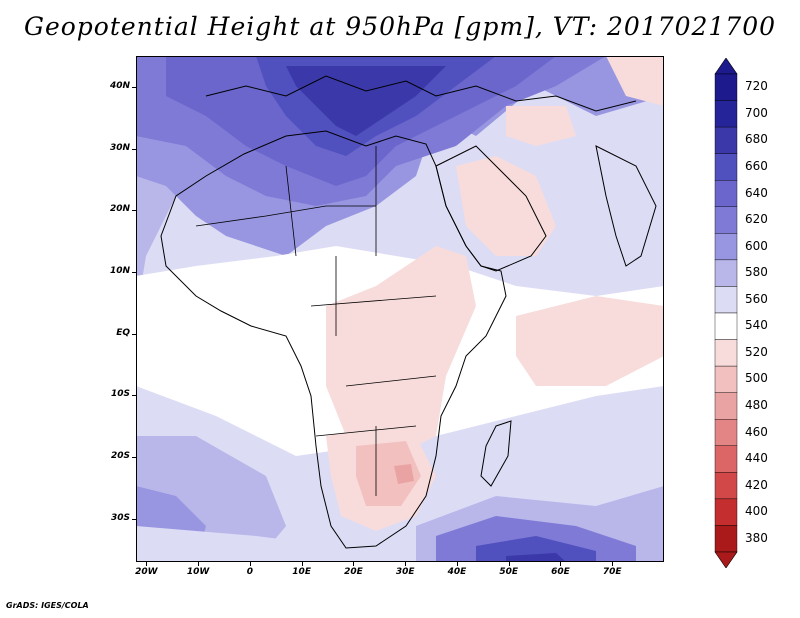  Describe the element at coordinates (506, 206) in the screenshot. I see `field-arabia-low` at that location.